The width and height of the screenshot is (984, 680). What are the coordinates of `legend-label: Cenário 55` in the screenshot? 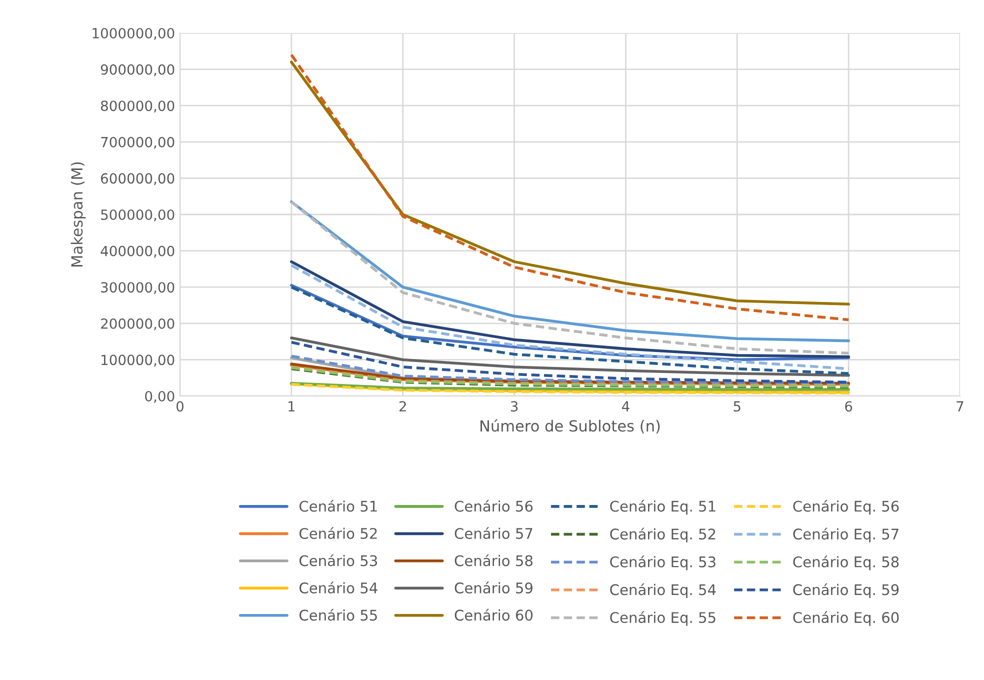 It's located at (338, 614).